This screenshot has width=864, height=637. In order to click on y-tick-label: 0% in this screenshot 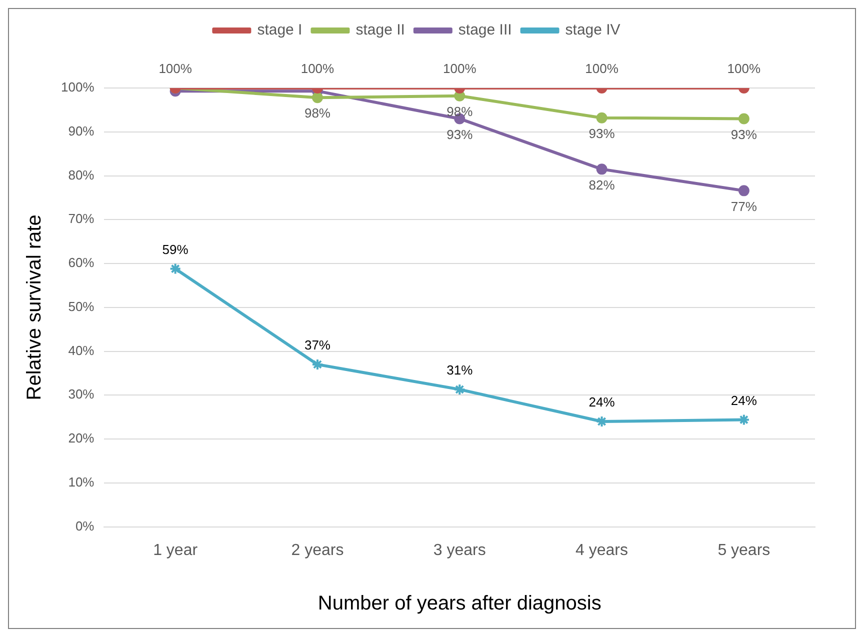, I will do `click(85, 526)`.